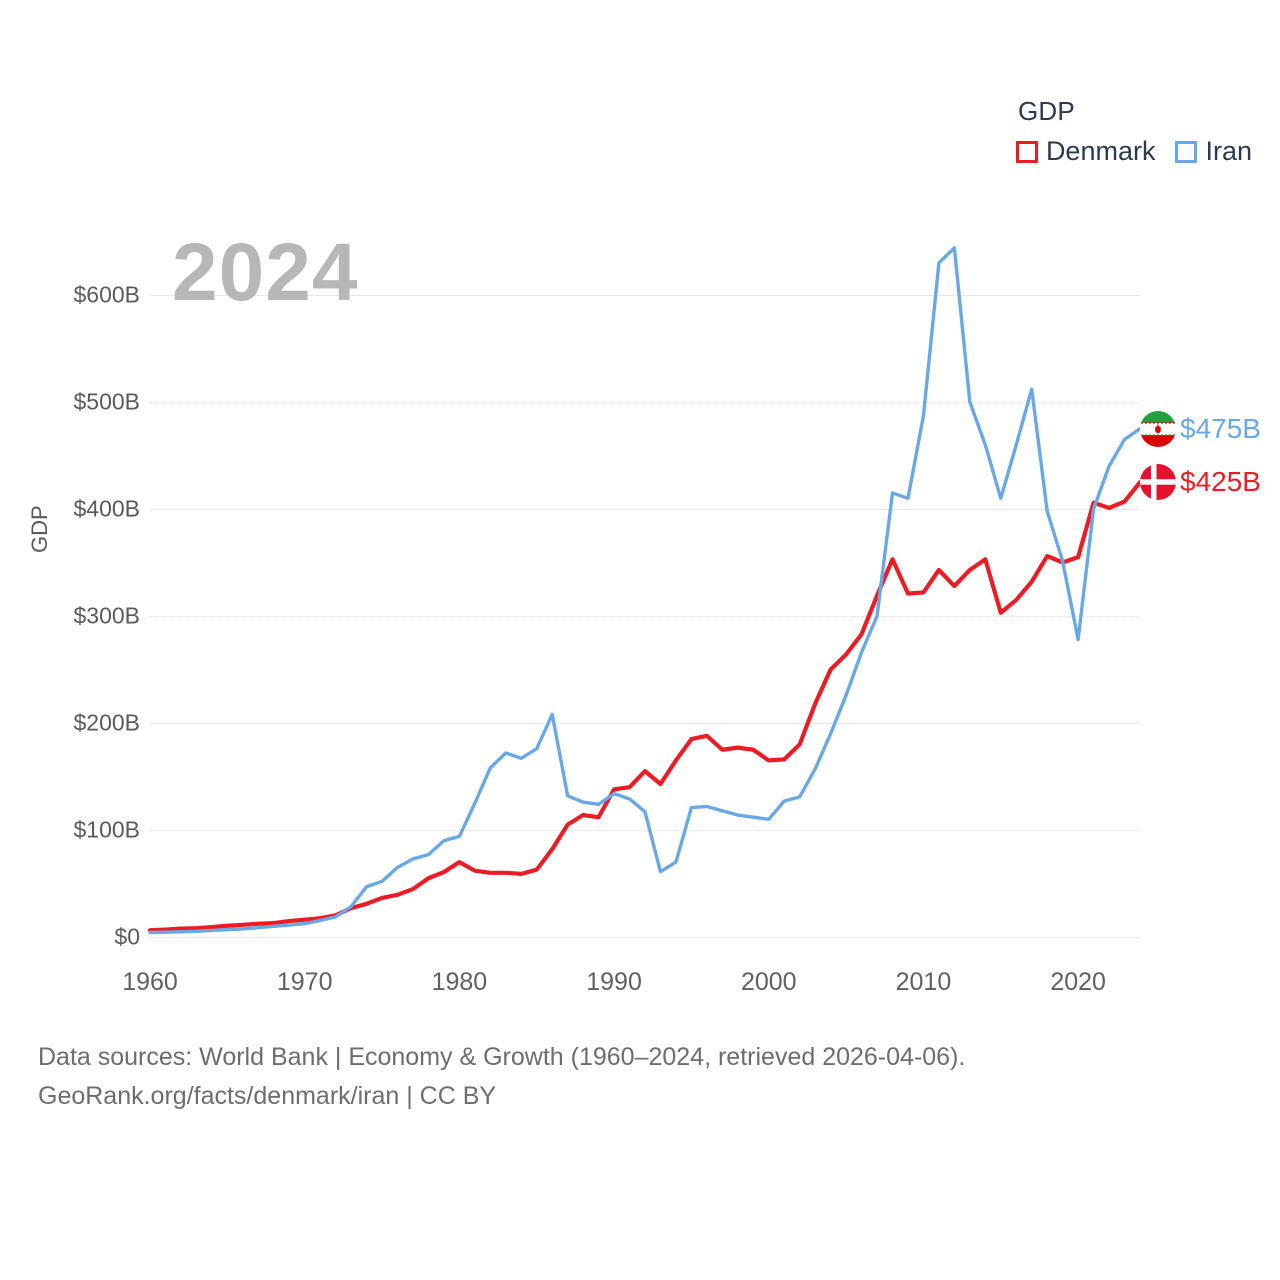  I want to click on x-axis-tick-label: 2010, so click(923, 982).